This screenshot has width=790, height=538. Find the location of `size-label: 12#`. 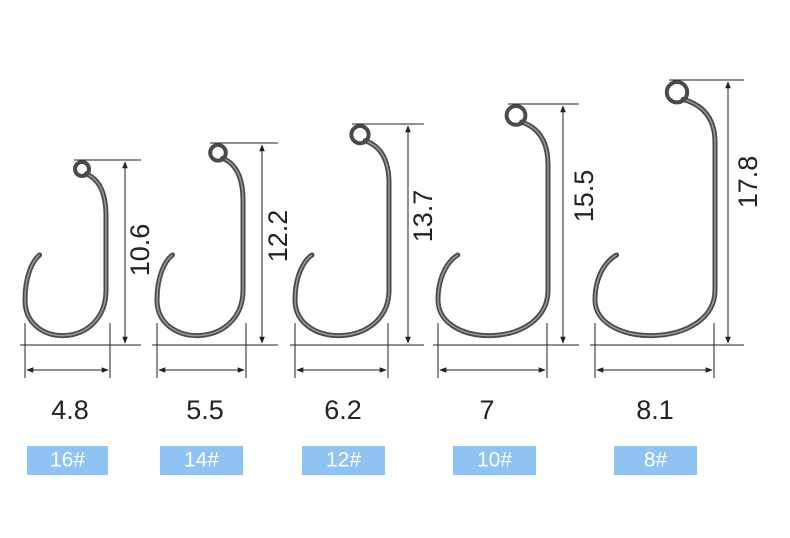

size-label: 12# is located at coordinates (343, 460).